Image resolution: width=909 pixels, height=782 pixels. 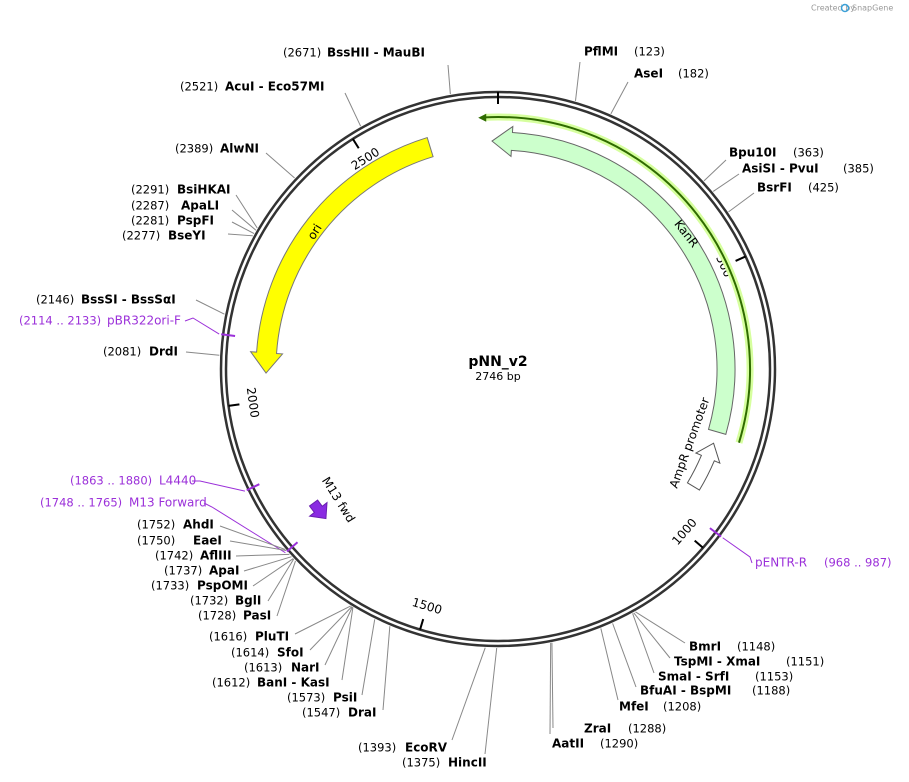 I want to click on tick-label: 2000, so click(x=253, y=403).